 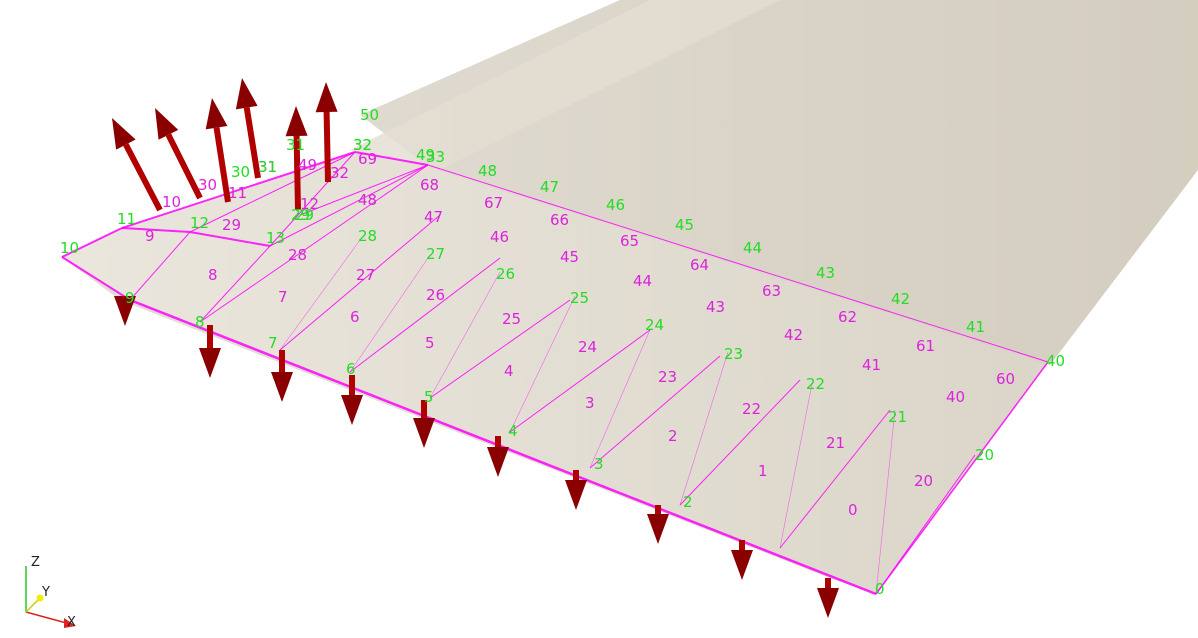 What do you see at coordinates (513, 431) in the screenshot?
I see `node-label: 4` at bounding box center [513, 431].